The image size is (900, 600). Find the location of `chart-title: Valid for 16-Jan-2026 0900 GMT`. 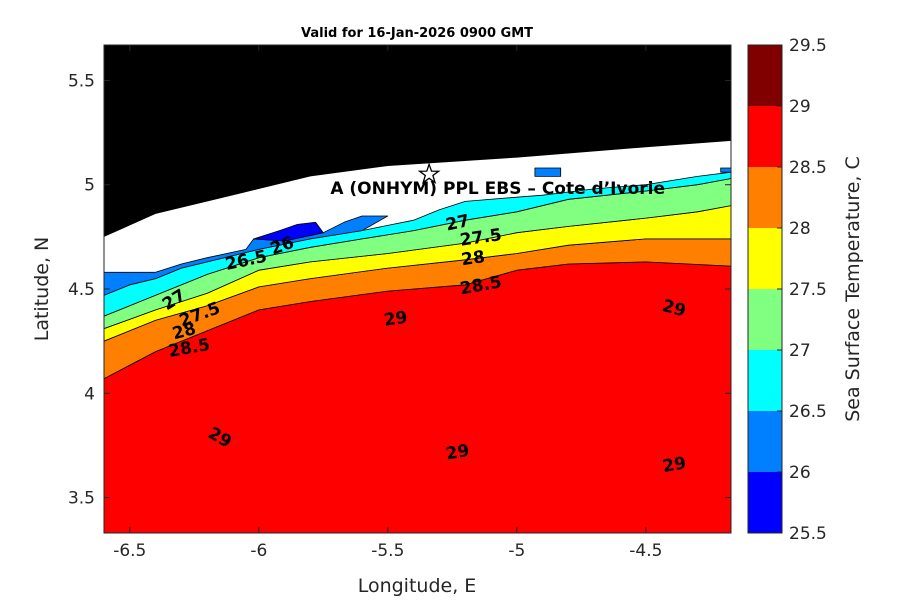

chart-title: Valid for 16-Jan-2026 0900 GMT is located at coordinates (417, 33).